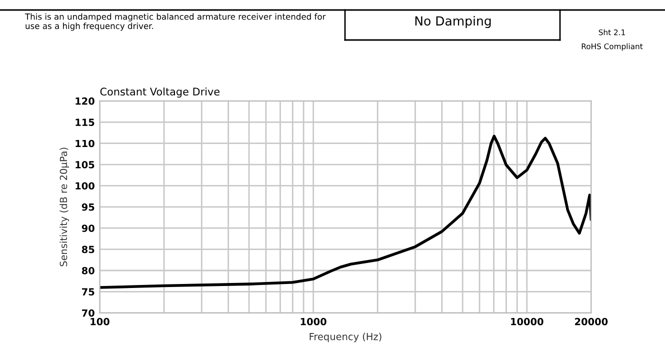 The width and height of the screenshot is (665, 358). What do you see at coordinates (100, 322) in the screenshot?
I see `x-tick-label: 100` at bounding box center [100, 322].